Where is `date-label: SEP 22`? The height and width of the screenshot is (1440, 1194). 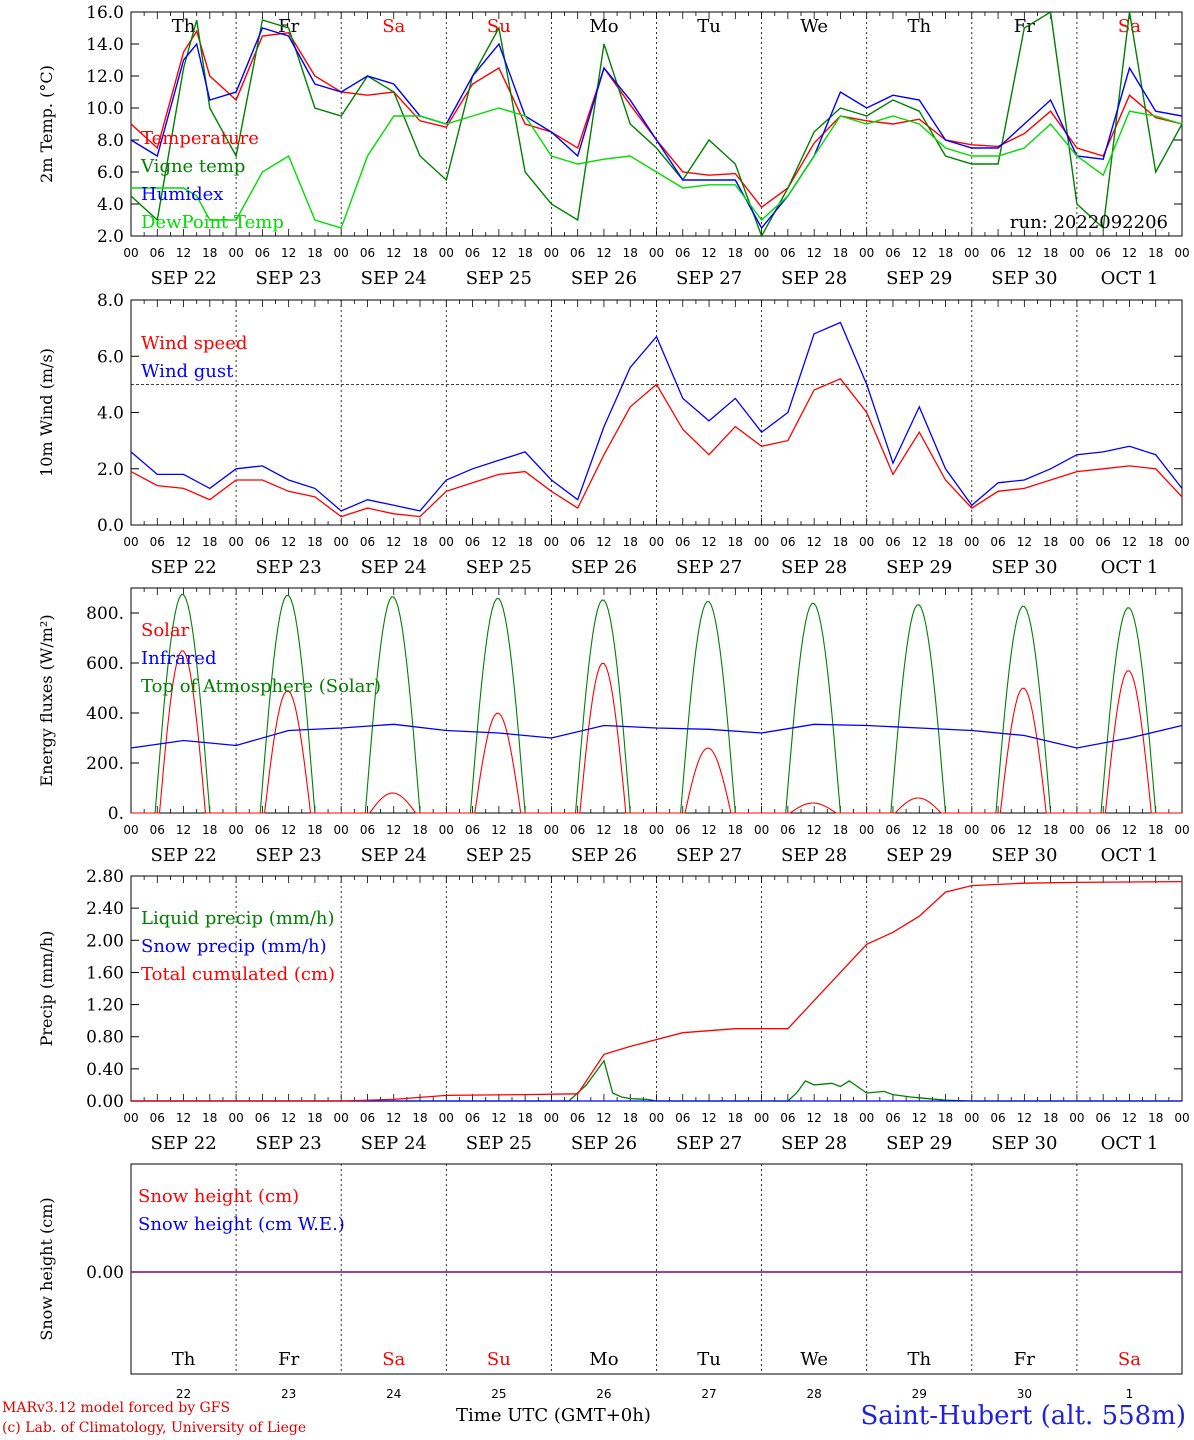
date-label: SEP 22 is located at coordinates (183, 278).